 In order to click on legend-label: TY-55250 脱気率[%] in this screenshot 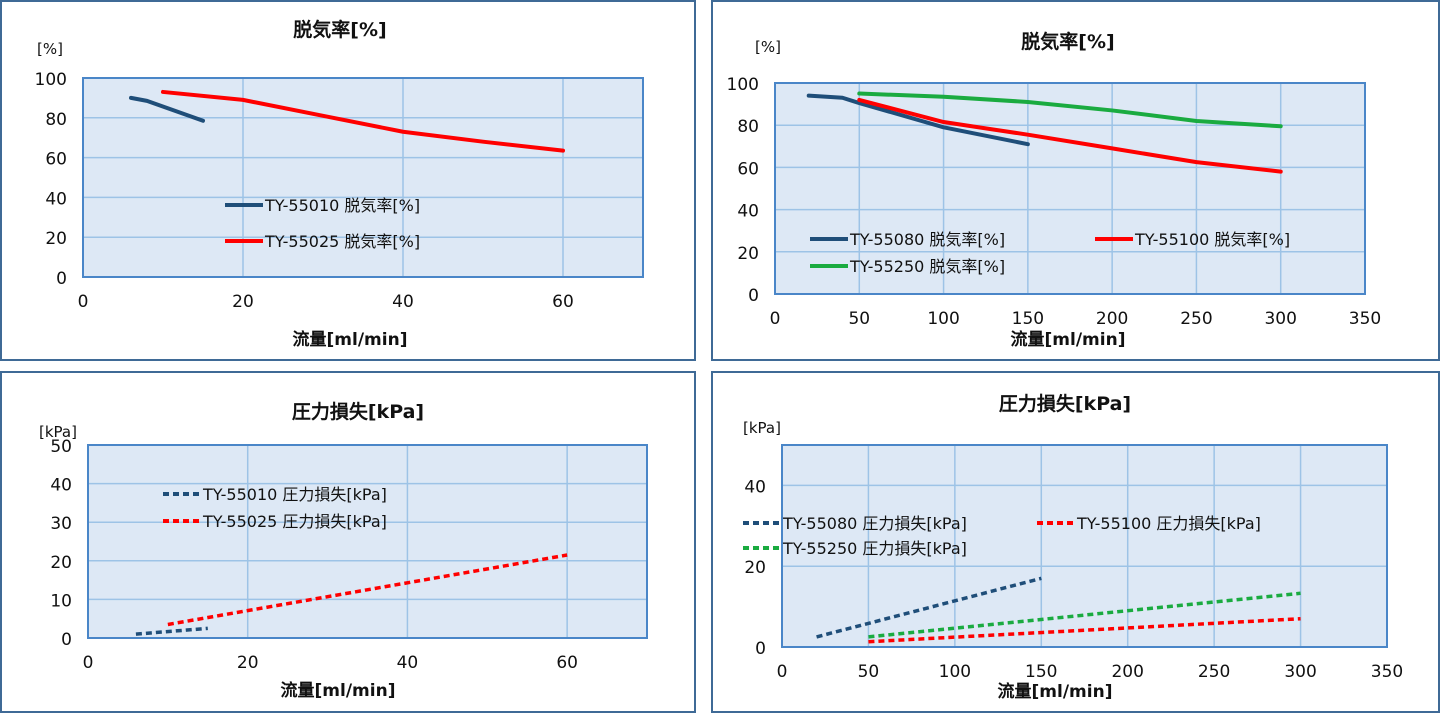, I will do `click(927, 266)`.